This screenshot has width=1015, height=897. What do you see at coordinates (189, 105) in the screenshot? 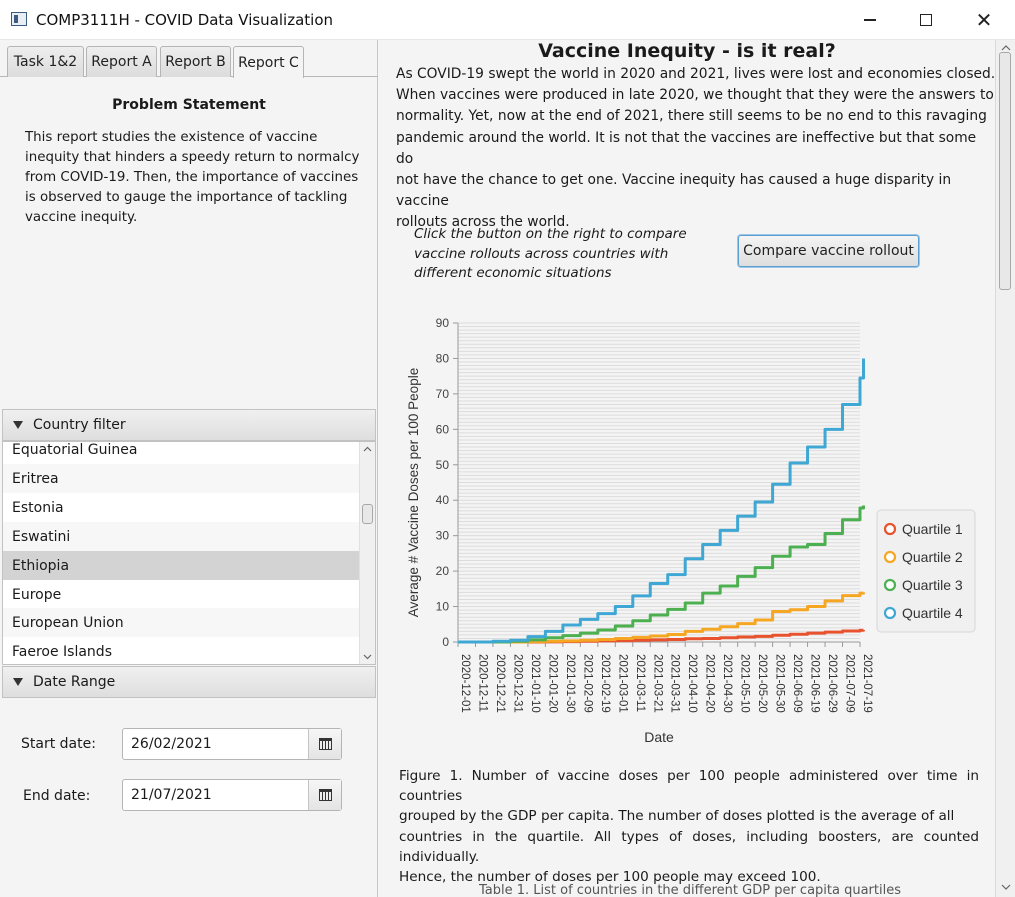
I see `problem-statement-title: Problem Statement` at bounding box center [189, 105].